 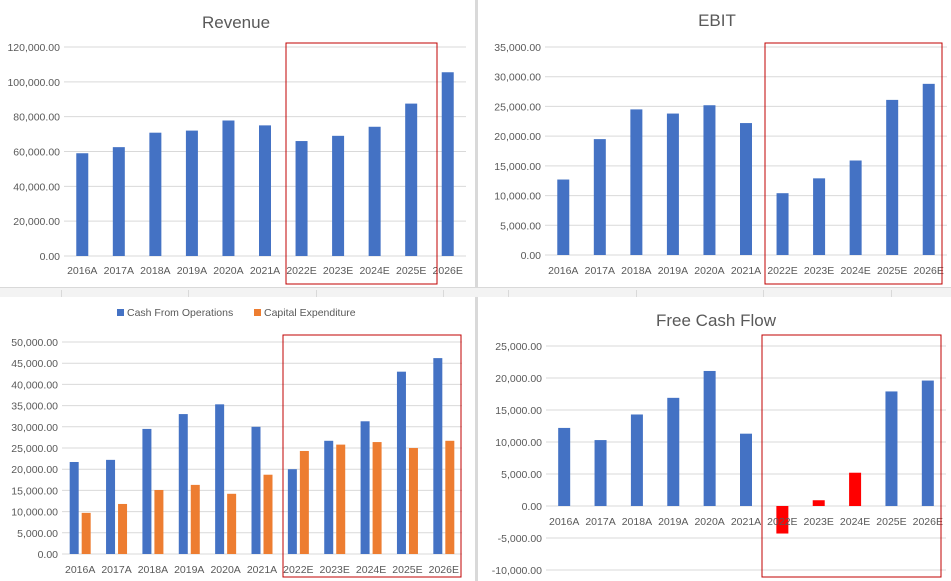 I want to click on y-tick-label: 45,000.00, so click(x=34, y=364).